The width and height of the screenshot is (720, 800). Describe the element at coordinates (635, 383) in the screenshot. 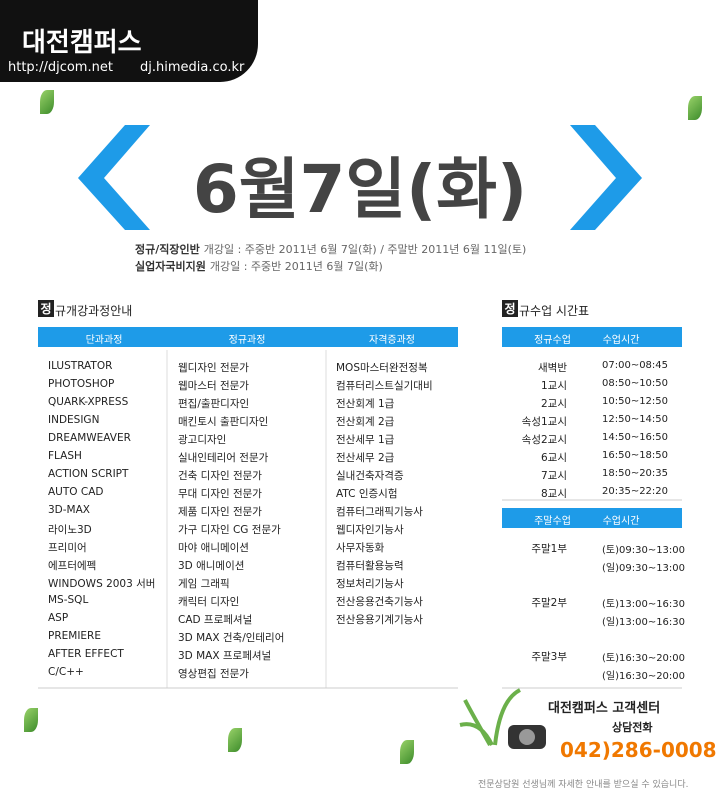

I see `session-time: 08:50~10:50` at that location.